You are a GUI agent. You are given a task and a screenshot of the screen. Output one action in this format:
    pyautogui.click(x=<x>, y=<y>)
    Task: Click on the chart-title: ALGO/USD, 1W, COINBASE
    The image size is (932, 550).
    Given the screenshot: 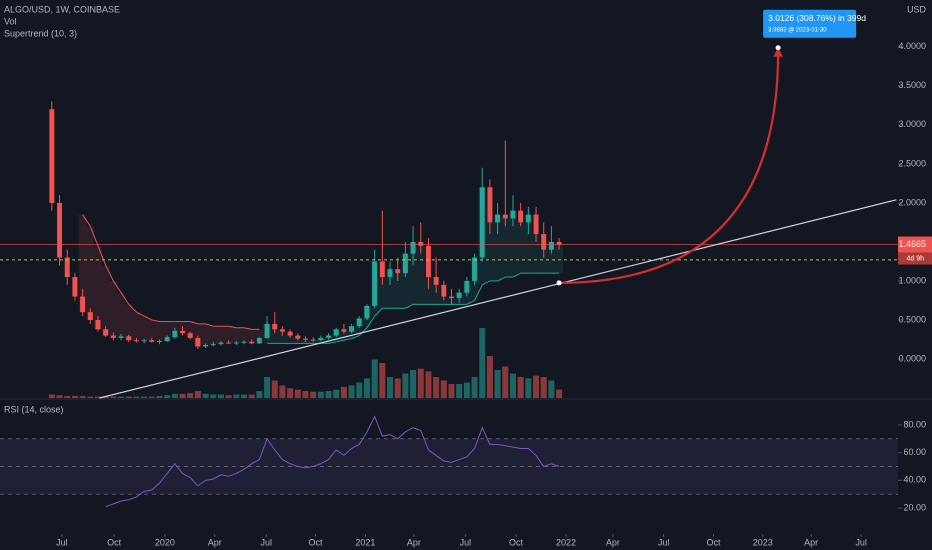 What is the action you would take?
    pyautogui.click(x=62, y=9)
    